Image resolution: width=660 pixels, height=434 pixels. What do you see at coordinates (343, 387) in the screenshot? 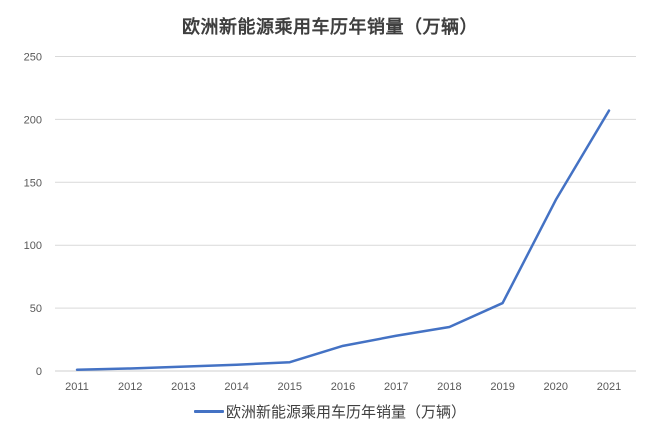
I see `x-tick-label: 2016` at bounding box center [343, 387].